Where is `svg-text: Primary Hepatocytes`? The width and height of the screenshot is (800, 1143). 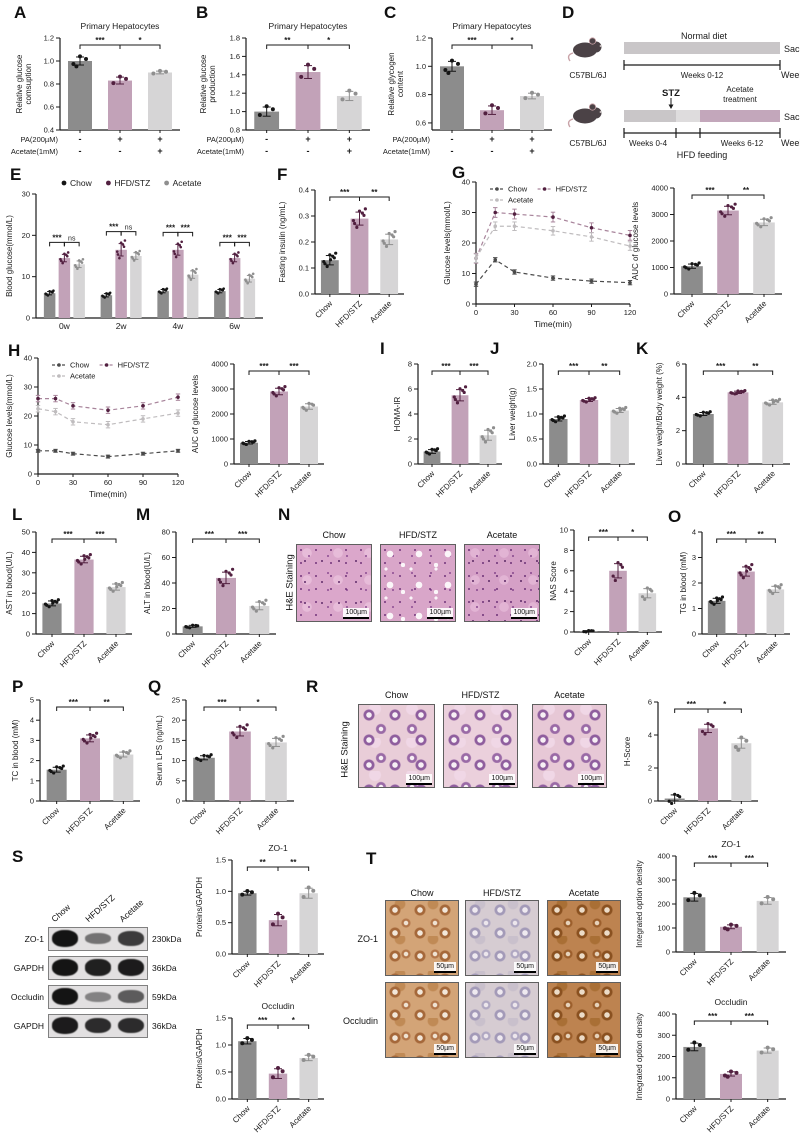
svg-text: Primary Hepatocytes is located at coordinates (492, 26).